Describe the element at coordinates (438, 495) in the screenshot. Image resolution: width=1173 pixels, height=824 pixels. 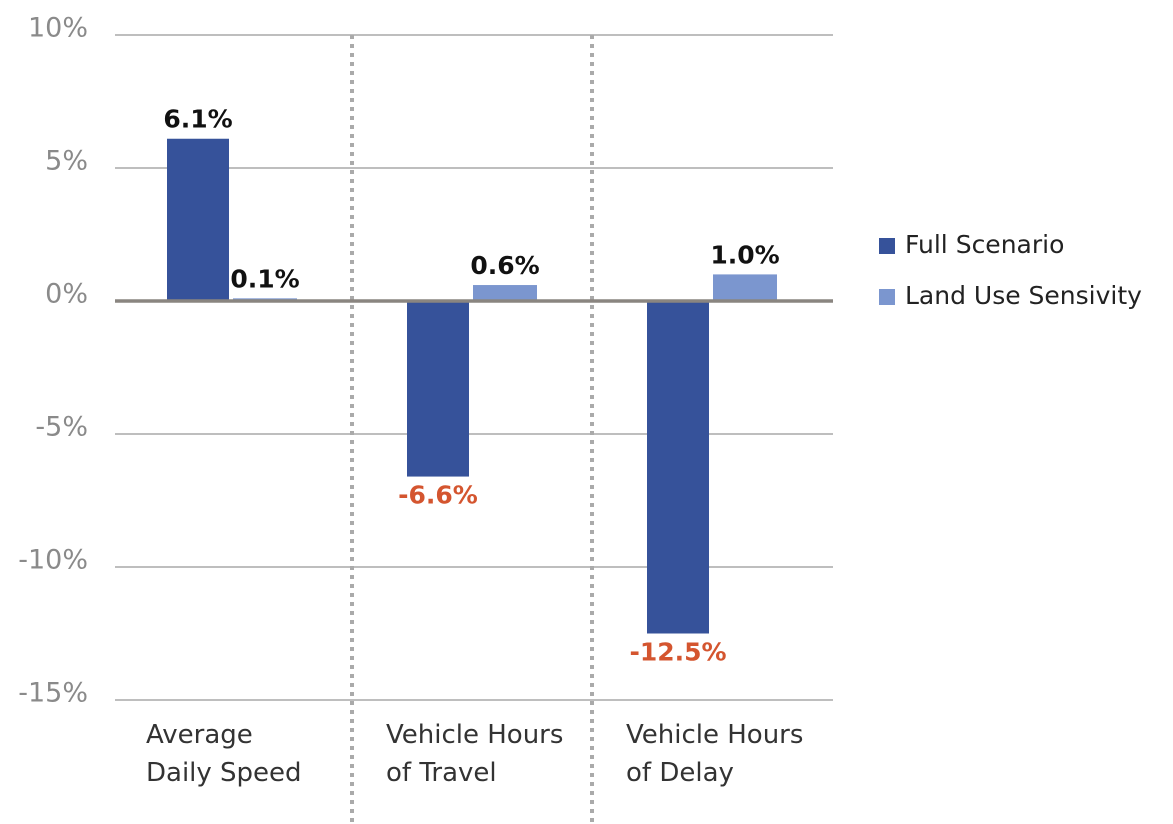
I see `value-label: -6.6%` at that location.